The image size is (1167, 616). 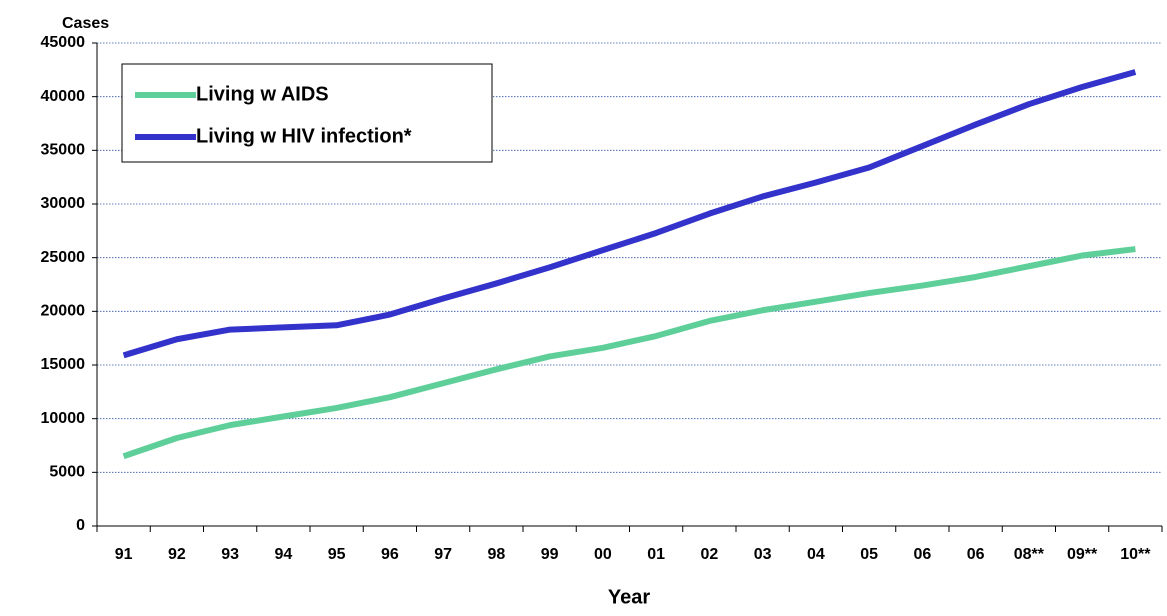 I want to click on x-tick-label: 08**, so click(x=1029, y=554).